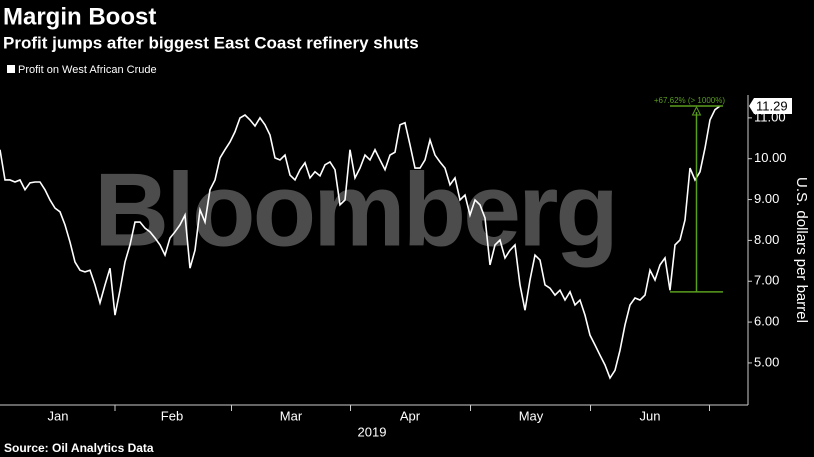  What do you see at coordinates (770, 157) in the screenshot?
I see `y-tick-label: 10.00` at bounding box center [770, 157].